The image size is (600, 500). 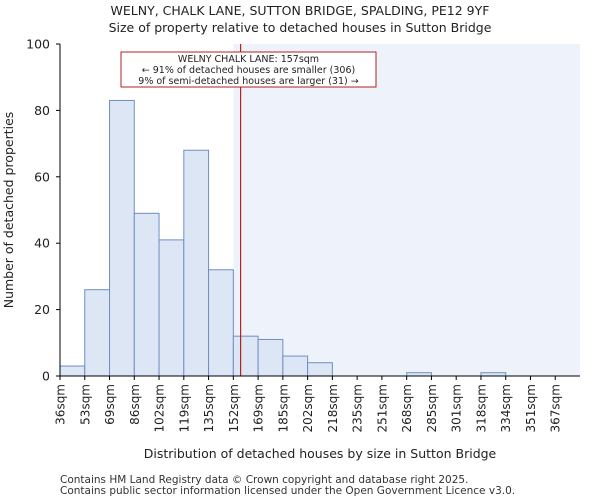 What do you see at coordinates (308, 408) in the screenshot?
I see `x-tick-label: 202sqm` at bounding box center [308, 408].